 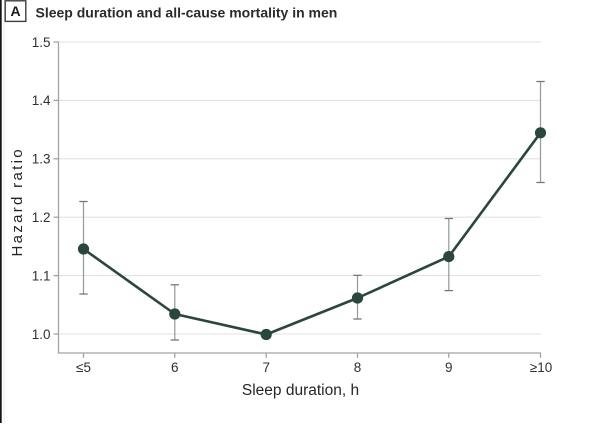 I want to click on svg-text: 7, so click(x=266, y=367).